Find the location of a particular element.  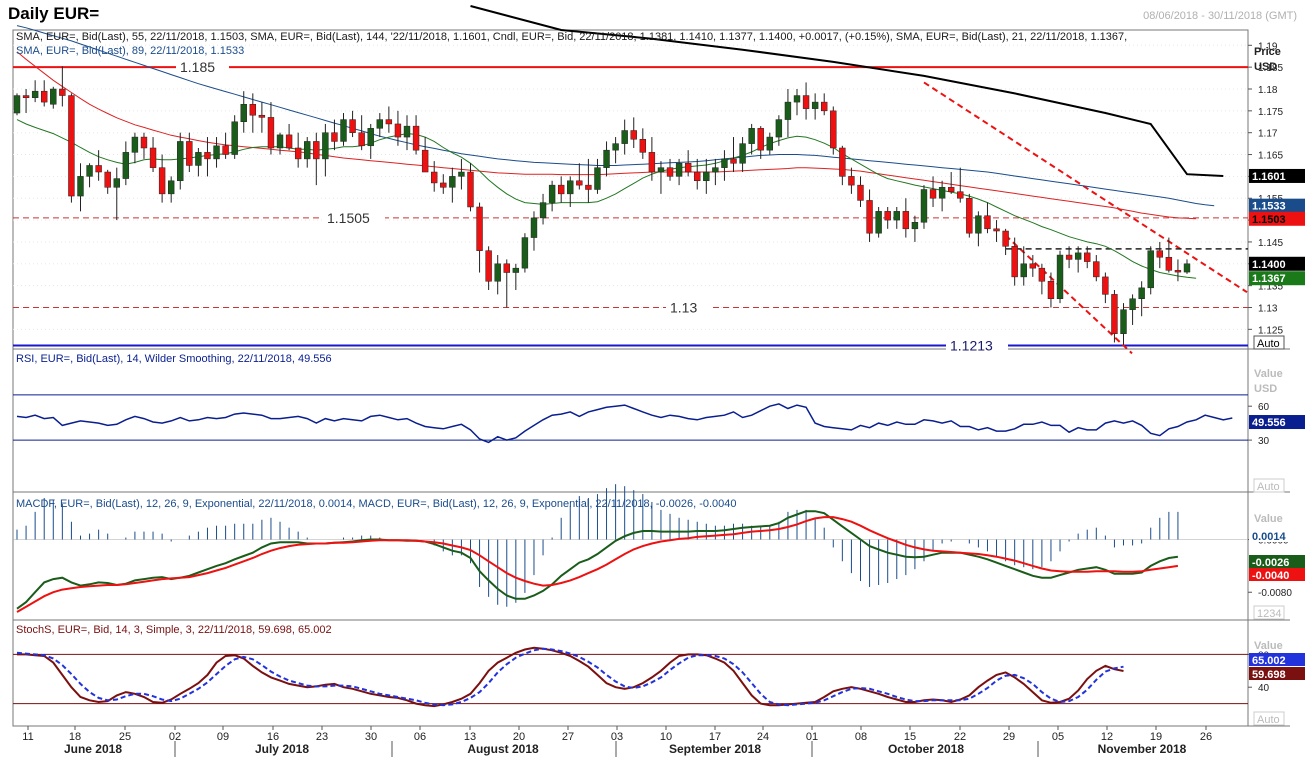

stoch-series-line is located at coordinates (570, 677).